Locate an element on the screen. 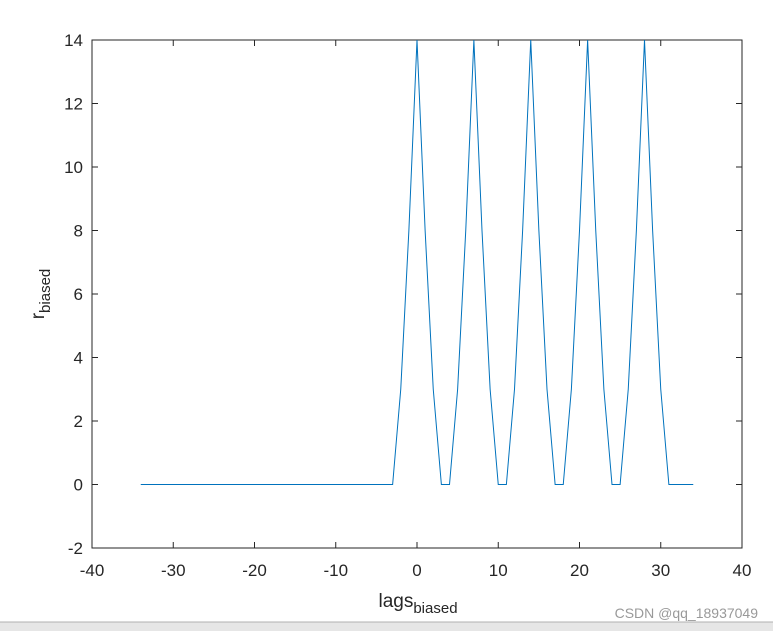  y-tick-label: 4 is located at coordinates (78, 358).